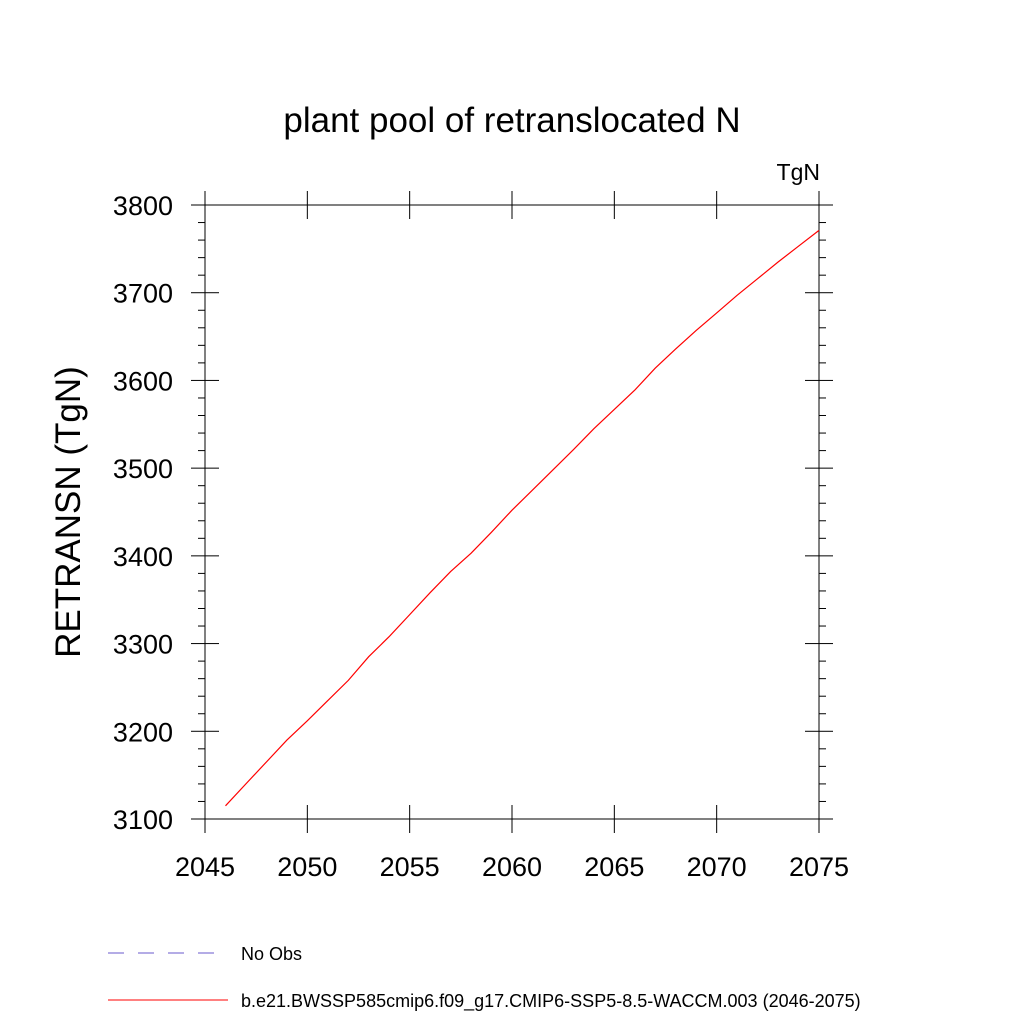 The width and height of the screenshot is (1024, 1024). Describe the element at coordinates (143, 557) in the screenshot. I see `y-tick-label: 3400` at that location.